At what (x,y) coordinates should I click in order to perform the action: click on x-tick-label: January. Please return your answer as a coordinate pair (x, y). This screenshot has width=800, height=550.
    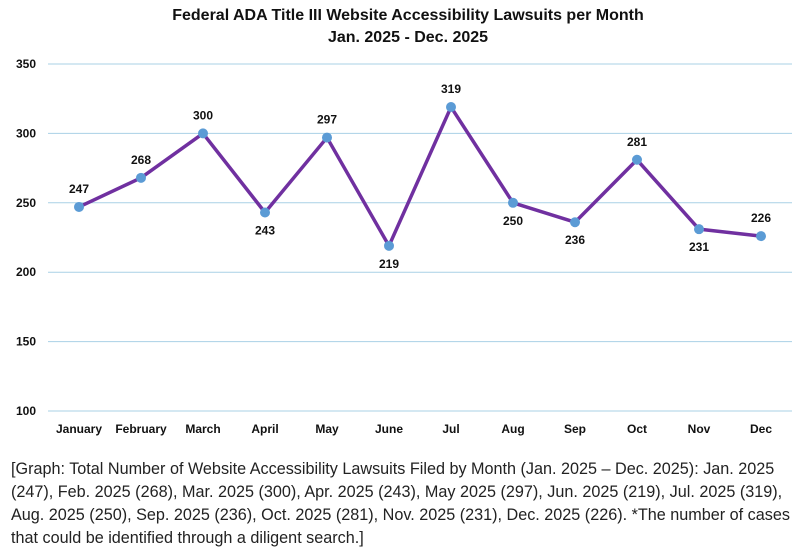
    Looking at the image, I should click on (79, 429).